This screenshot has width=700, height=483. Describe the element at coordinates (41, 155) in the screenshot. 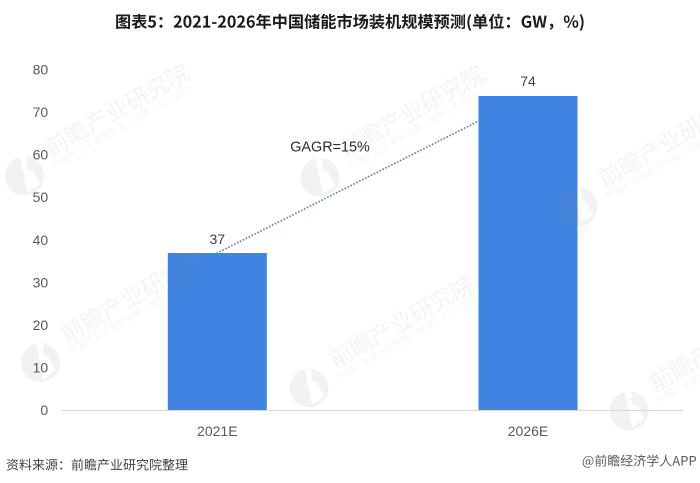

I see `svg-text: 60` at that location.